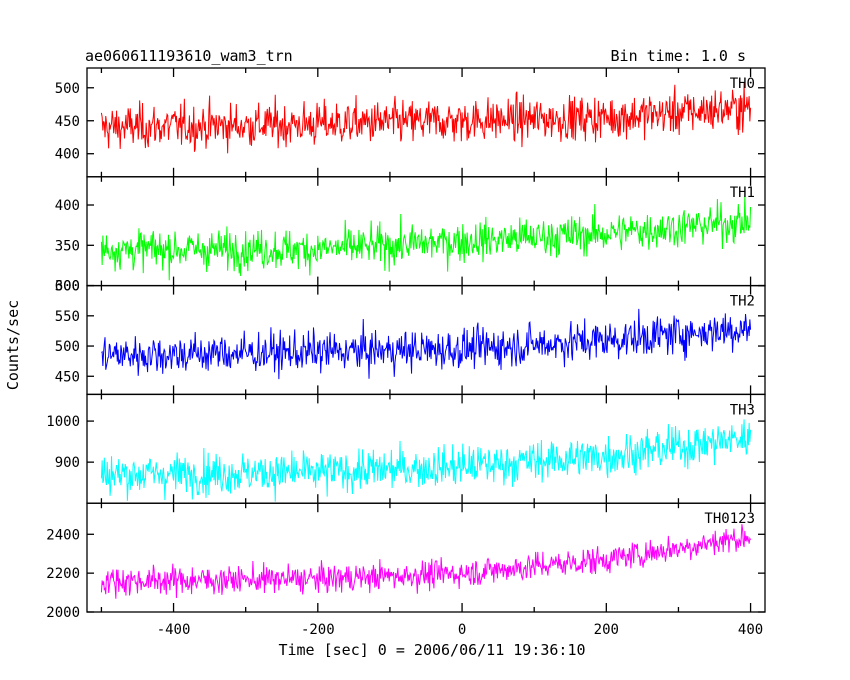 The width and height of the screenshot is (850, 680). What do you see at coordinates (189, 56) in the screenshot?
I see `chart-title: ae060611193610_wam3_trn` at bounding box center [189, 56].